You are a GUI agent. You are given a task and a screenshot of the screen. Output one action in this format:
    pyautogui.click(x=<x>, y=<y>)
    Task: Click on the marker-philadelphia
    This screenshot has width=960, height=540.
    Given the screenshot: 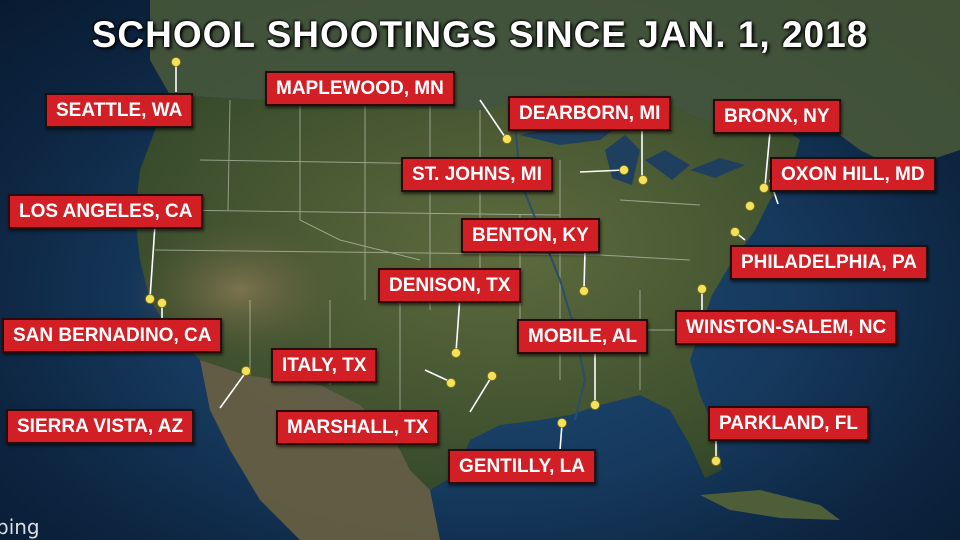 What is the action you would take?
    pyautogui.click(x=735, y=232)
    